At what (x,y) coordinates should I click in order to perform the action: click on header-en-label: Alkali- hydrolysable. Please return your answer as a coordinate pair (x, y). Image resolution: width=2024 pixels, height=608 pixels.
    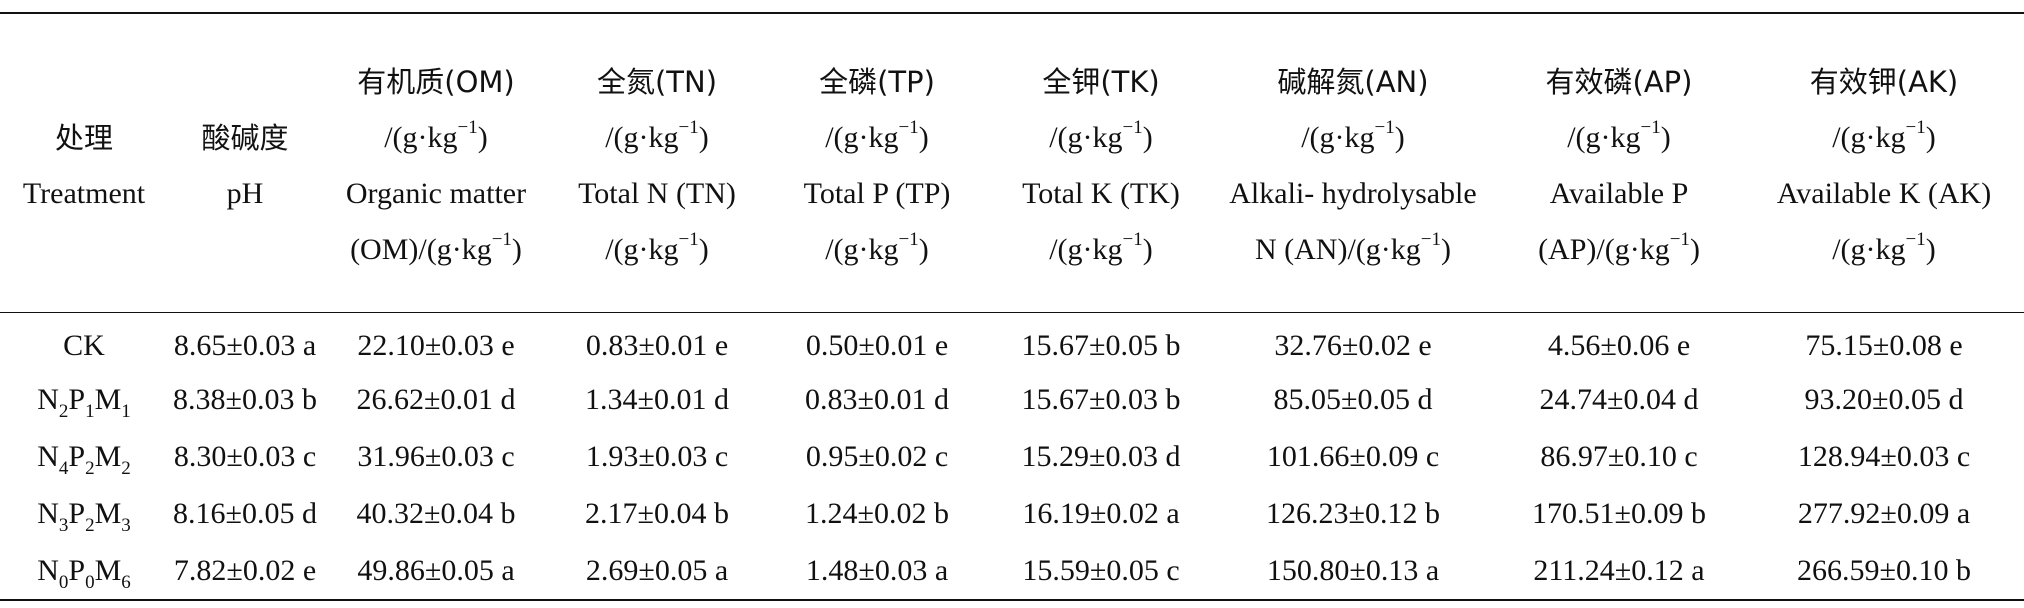
    Looking at the image, I should click on (1353, 193).